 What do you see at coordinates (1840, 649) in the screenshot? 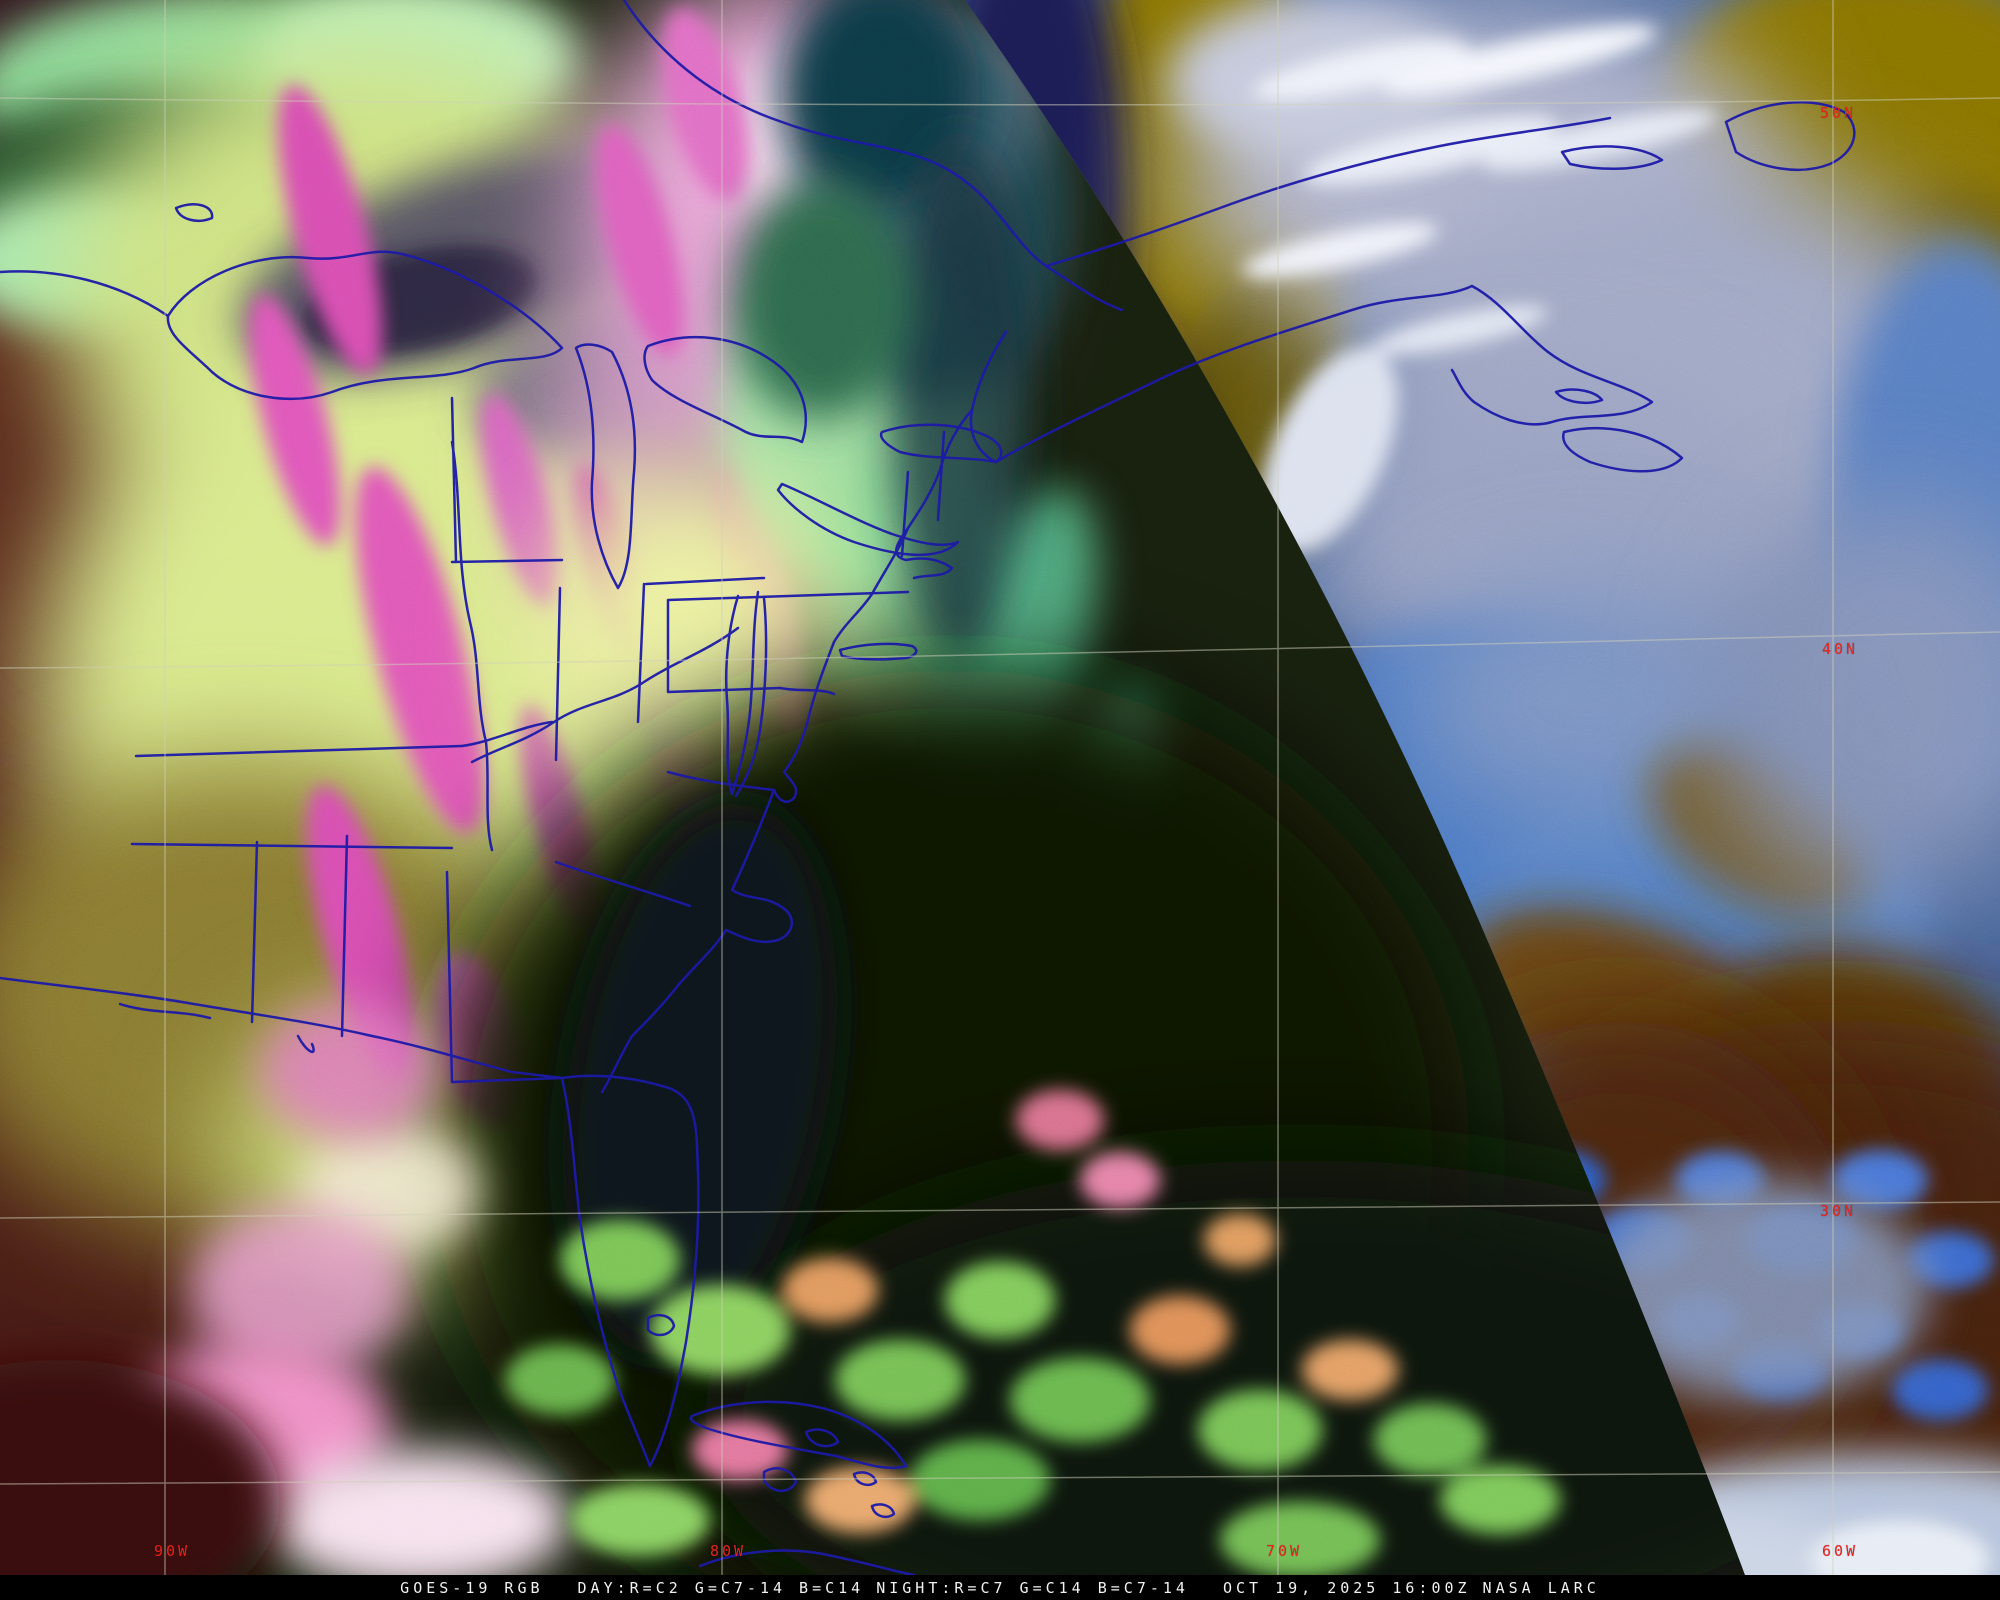
I see `latitude-label-40n: 40N` at bounding box center [1840, 649].